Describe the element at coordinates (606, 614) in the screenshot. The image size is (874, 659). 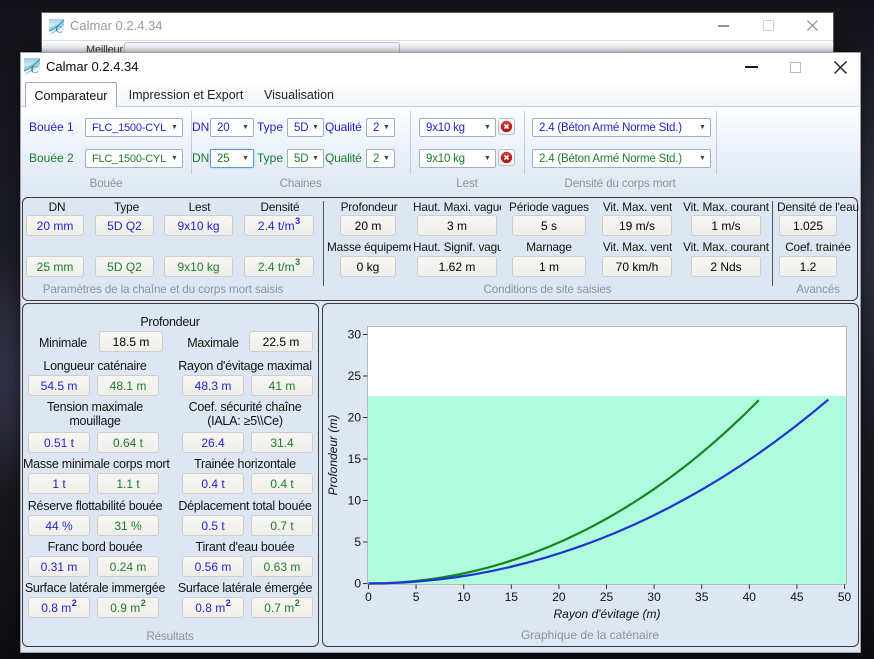
I see `svg-text: Rayon d'évitage (m)` at that location.